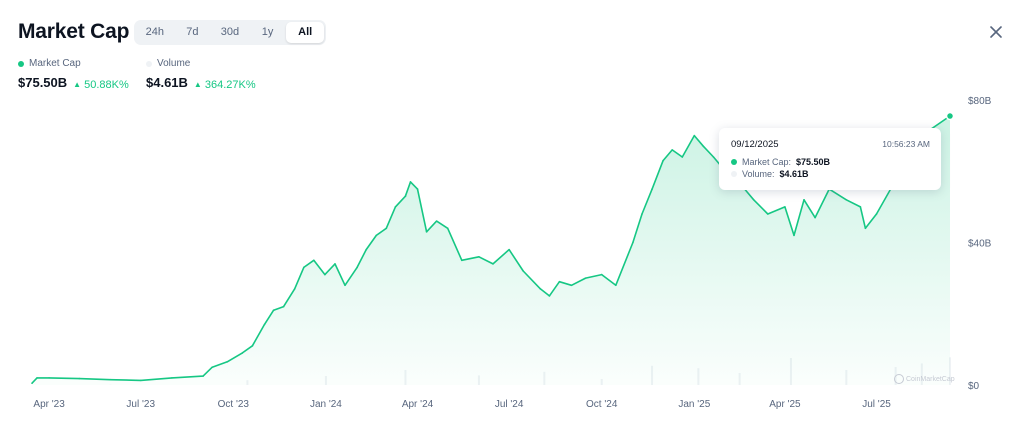  I want to click on hover-point, so click(950, 116).